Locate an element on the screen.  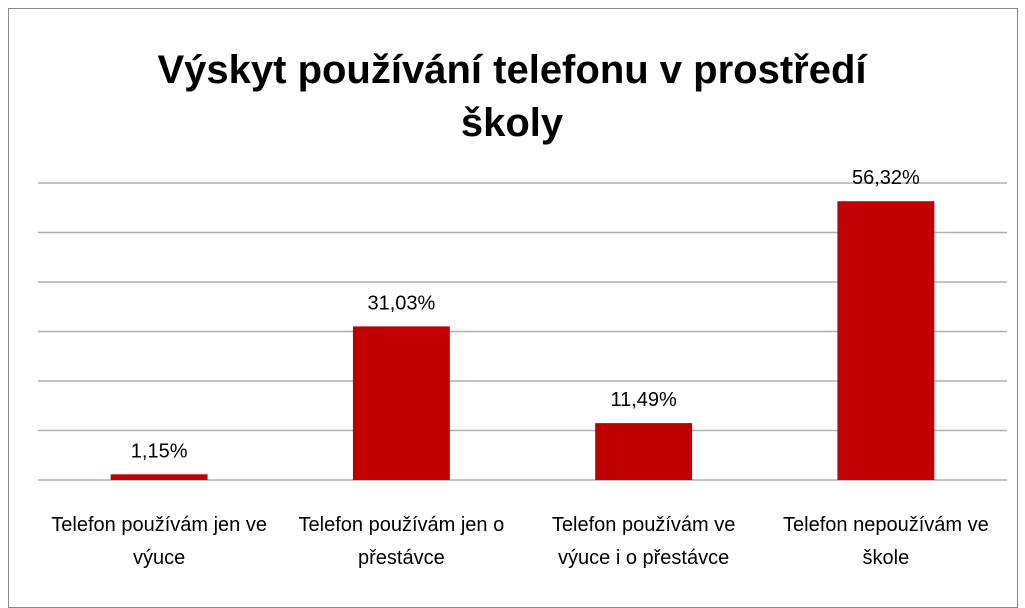
x-tick-label: Telefon používám ve výuce i o přestávce is located at coordinates (643, 541).